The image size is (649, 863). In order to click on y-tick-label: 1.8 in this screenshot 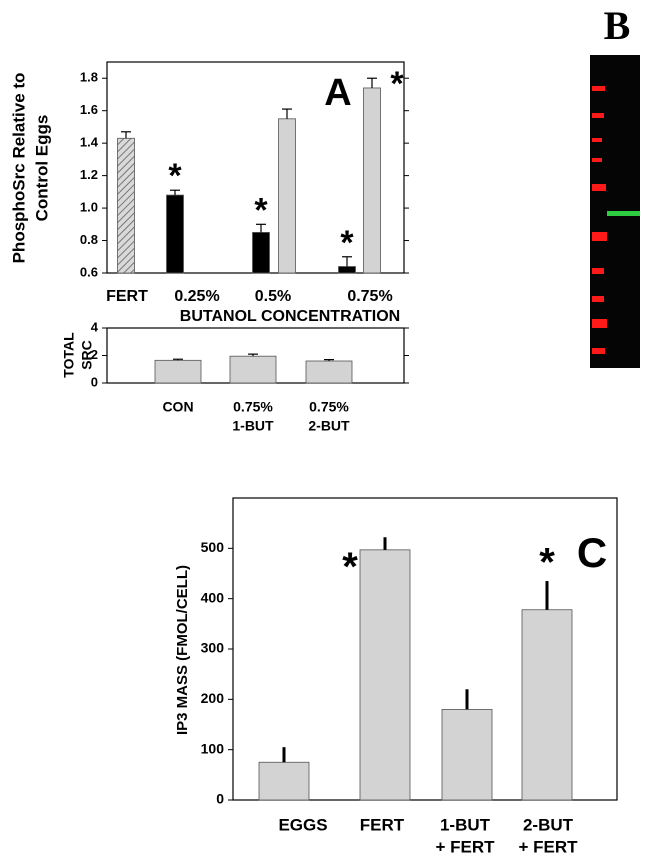, I will do `click(89, 77)`.